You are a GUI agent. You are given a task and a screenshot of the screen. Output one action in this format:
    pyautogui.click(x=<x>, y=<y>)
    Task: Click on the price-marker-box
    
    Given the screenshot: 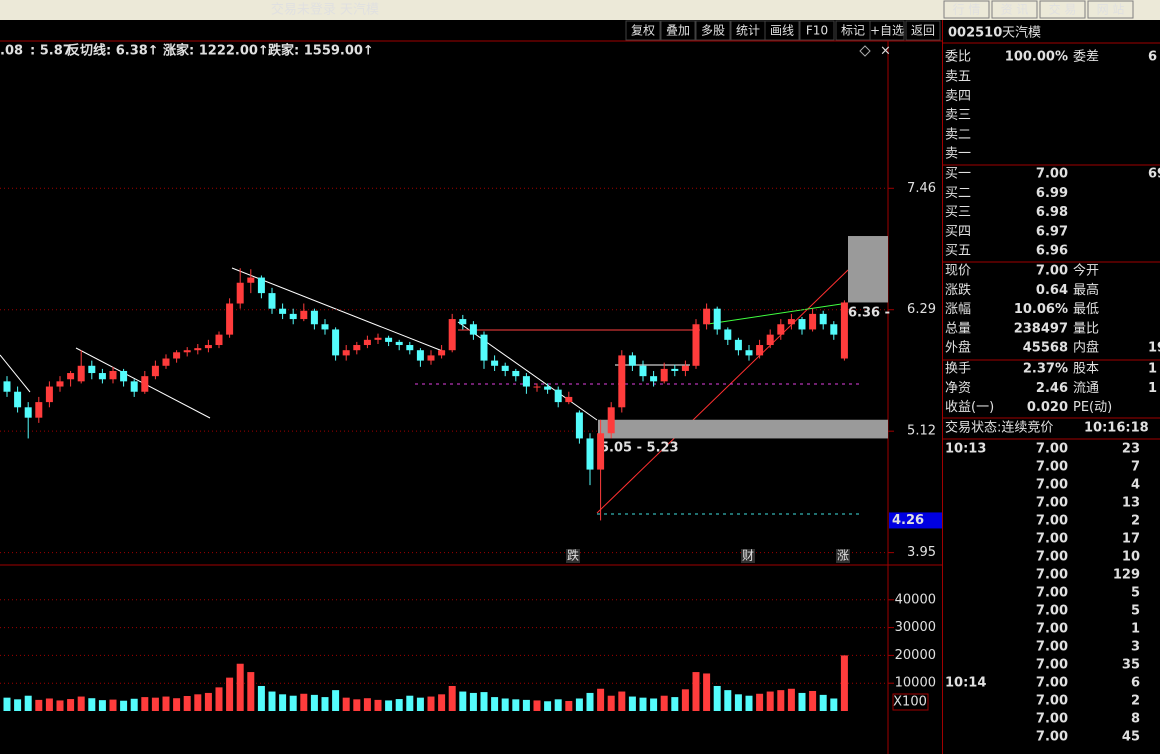 What is the action you would take?
    pyautogui.click(x=915, y=520)
    